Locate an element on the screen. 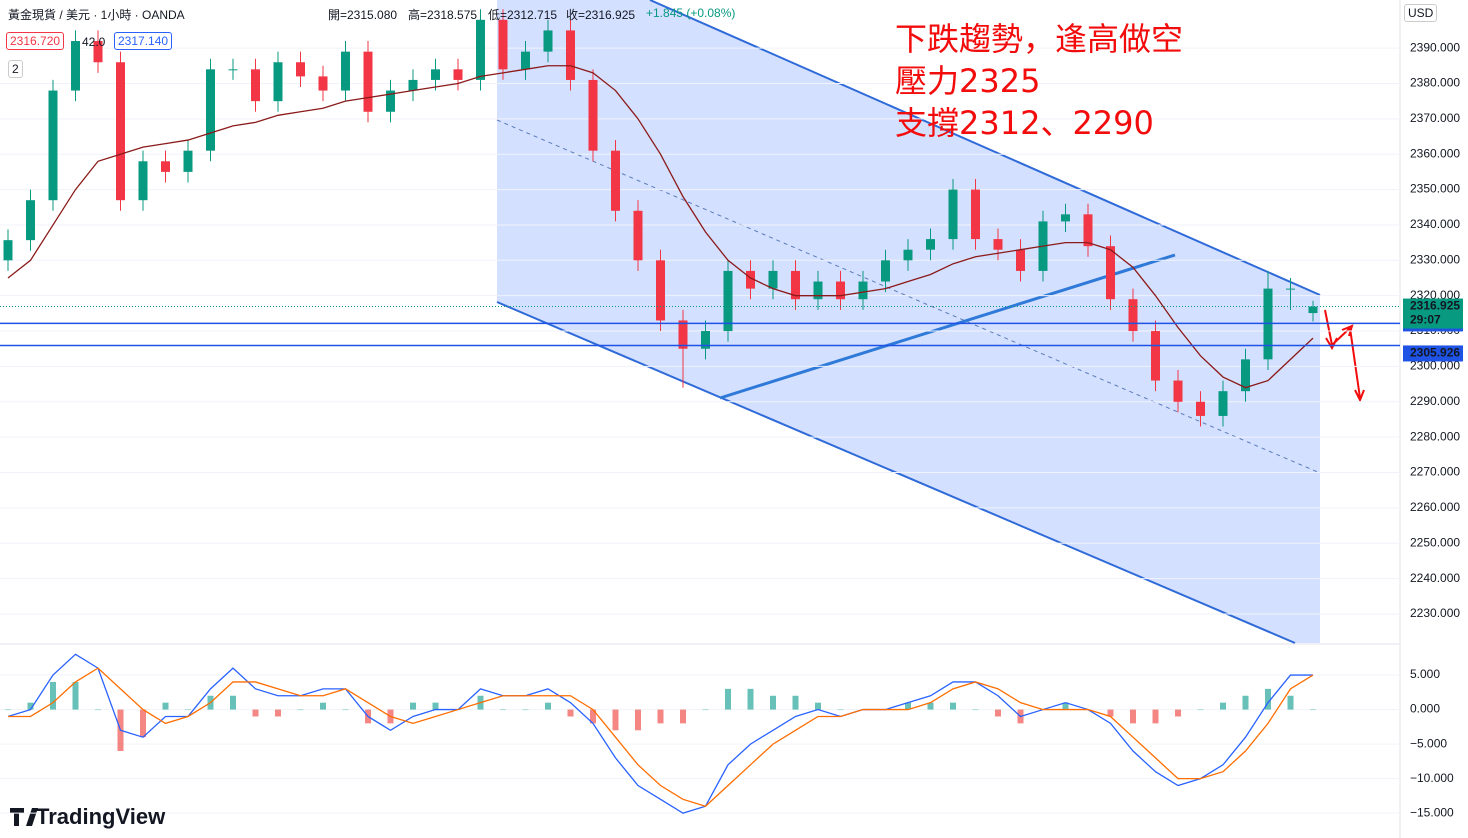 Image resolution: width=1468 pixels, height=838 pixels. annotation: 下跌趨勢，逢高做空 is located at coordinates (1039, 39).